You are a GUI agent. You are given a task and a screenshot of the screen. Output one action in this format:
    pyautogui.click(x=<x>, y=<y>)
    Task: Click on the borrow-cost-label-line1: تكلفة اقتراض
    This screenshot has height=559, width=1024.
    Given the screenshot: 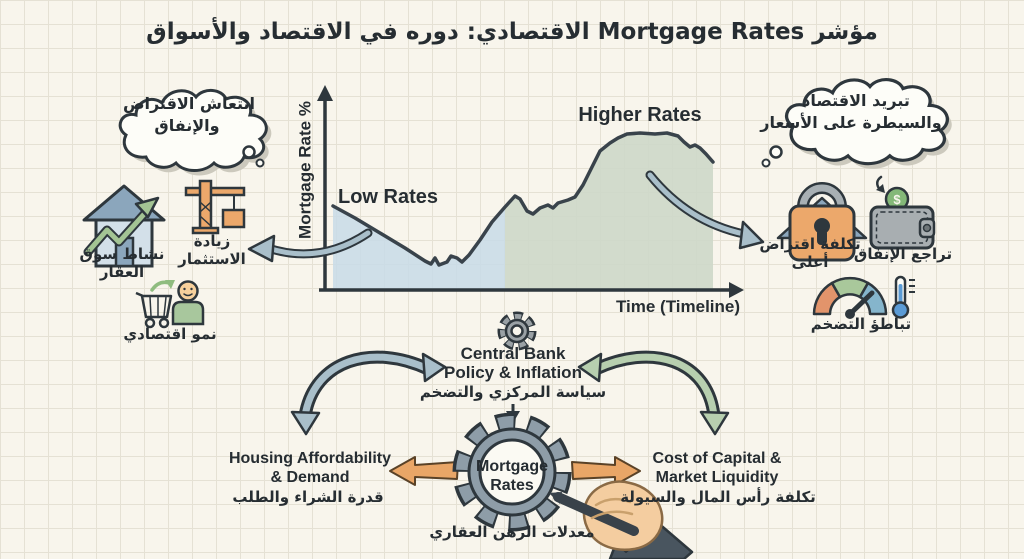 What is the action you would take?
    pyautogui.click(x=810, y=244)
    